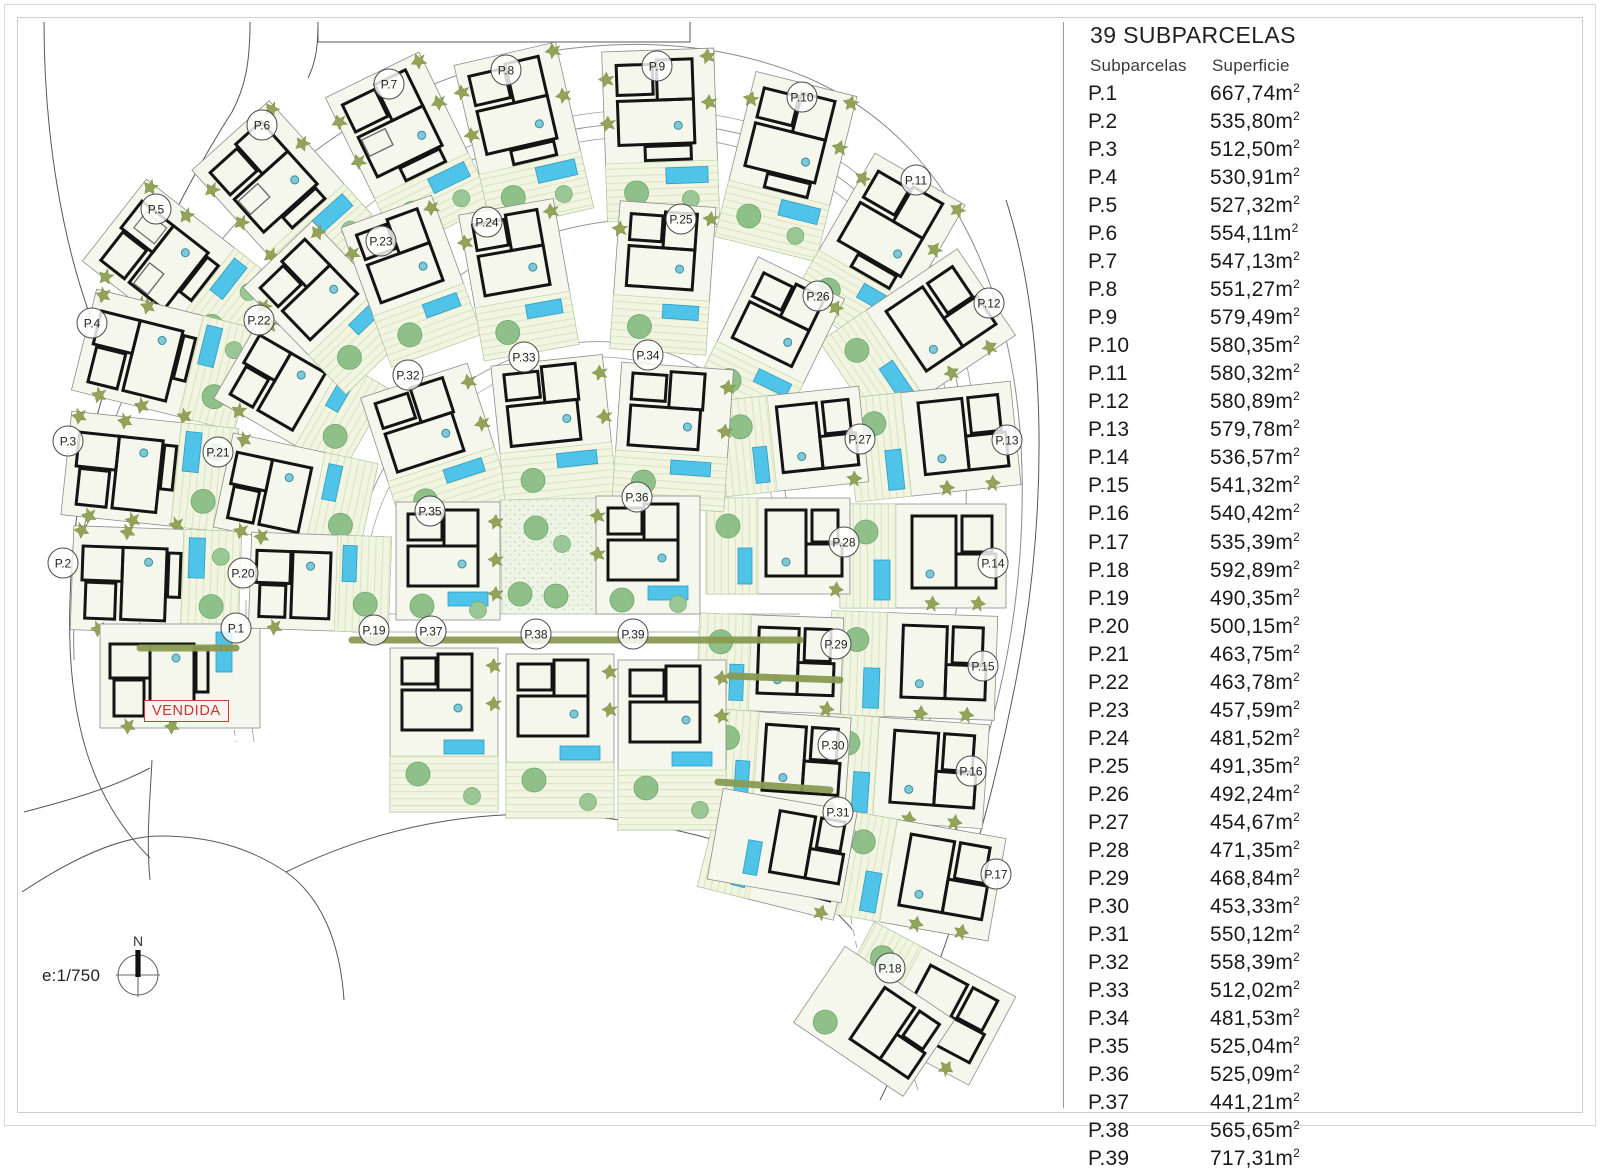  I want to click on plot-marker-p33: P.33, so click(524, 357).